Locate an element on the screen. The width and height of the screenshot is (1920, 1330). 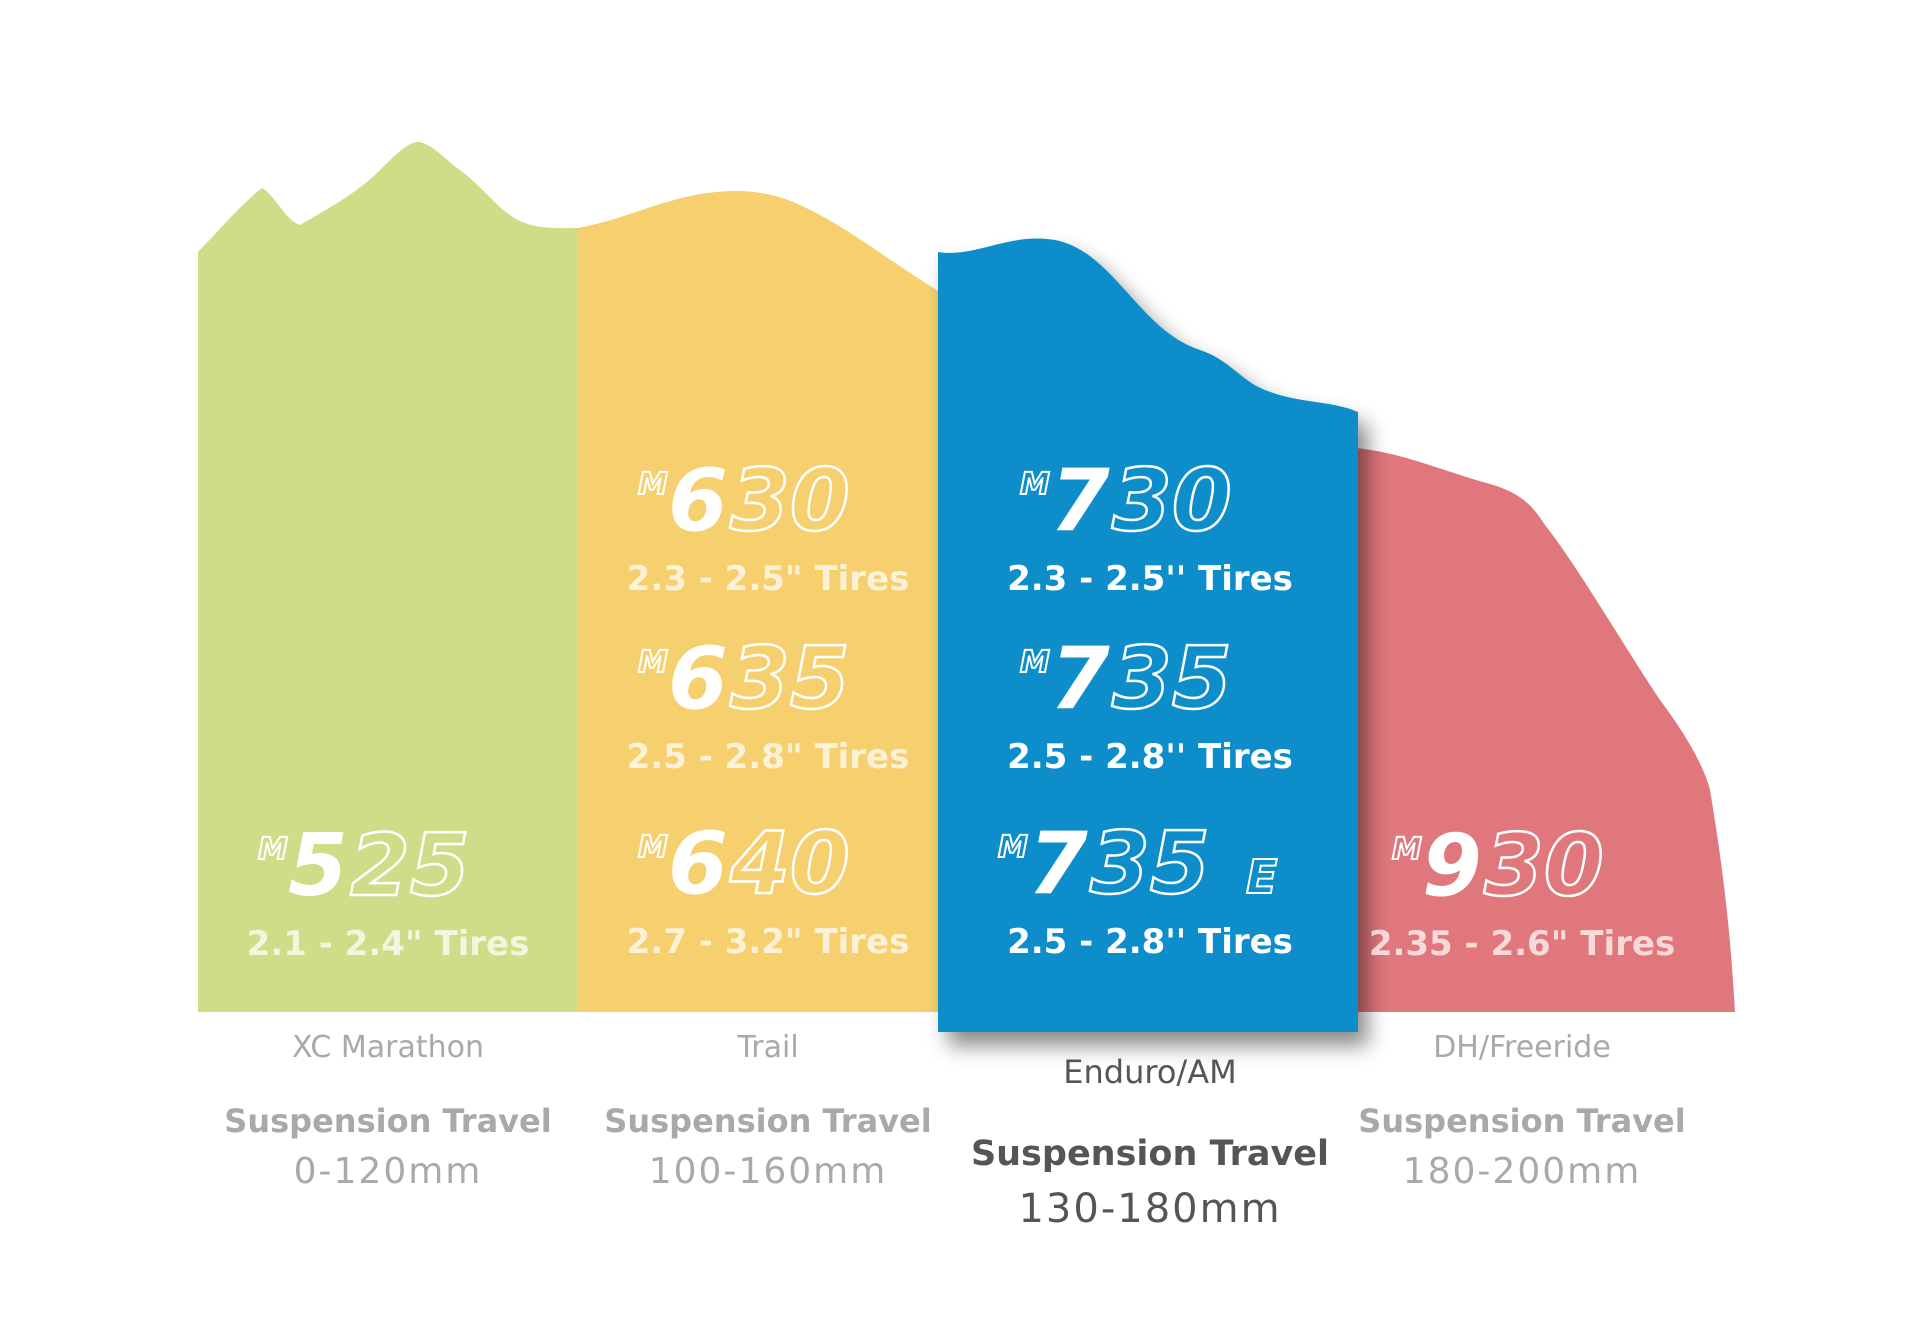
model-series-digit: 9 is located at coordinates (1452, 866).